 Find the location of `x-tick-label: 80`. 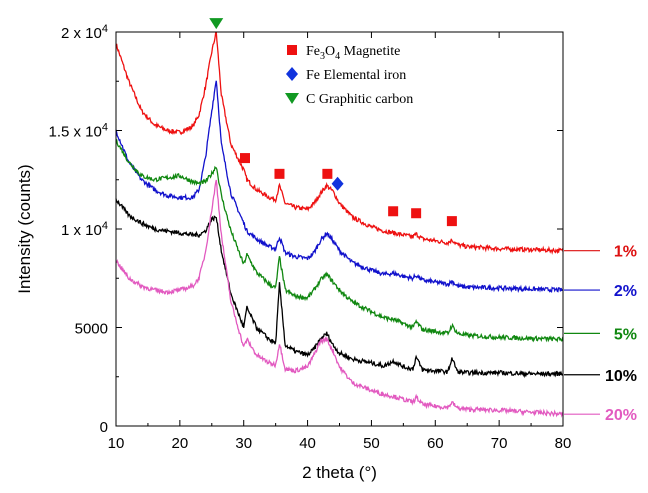

x-tick-label: 80 is located at coordinates (563, 443).